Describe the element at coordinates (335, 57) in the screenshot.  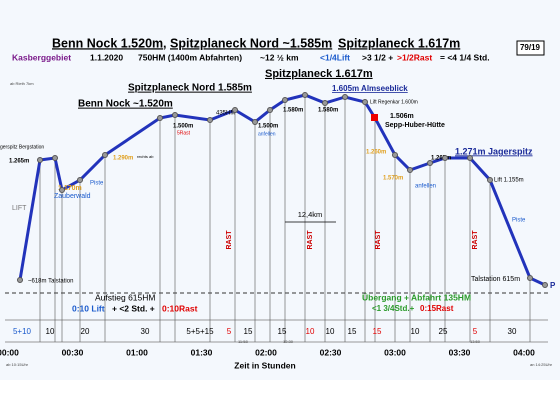
I see `header-info: <1/4Lift` at that location.